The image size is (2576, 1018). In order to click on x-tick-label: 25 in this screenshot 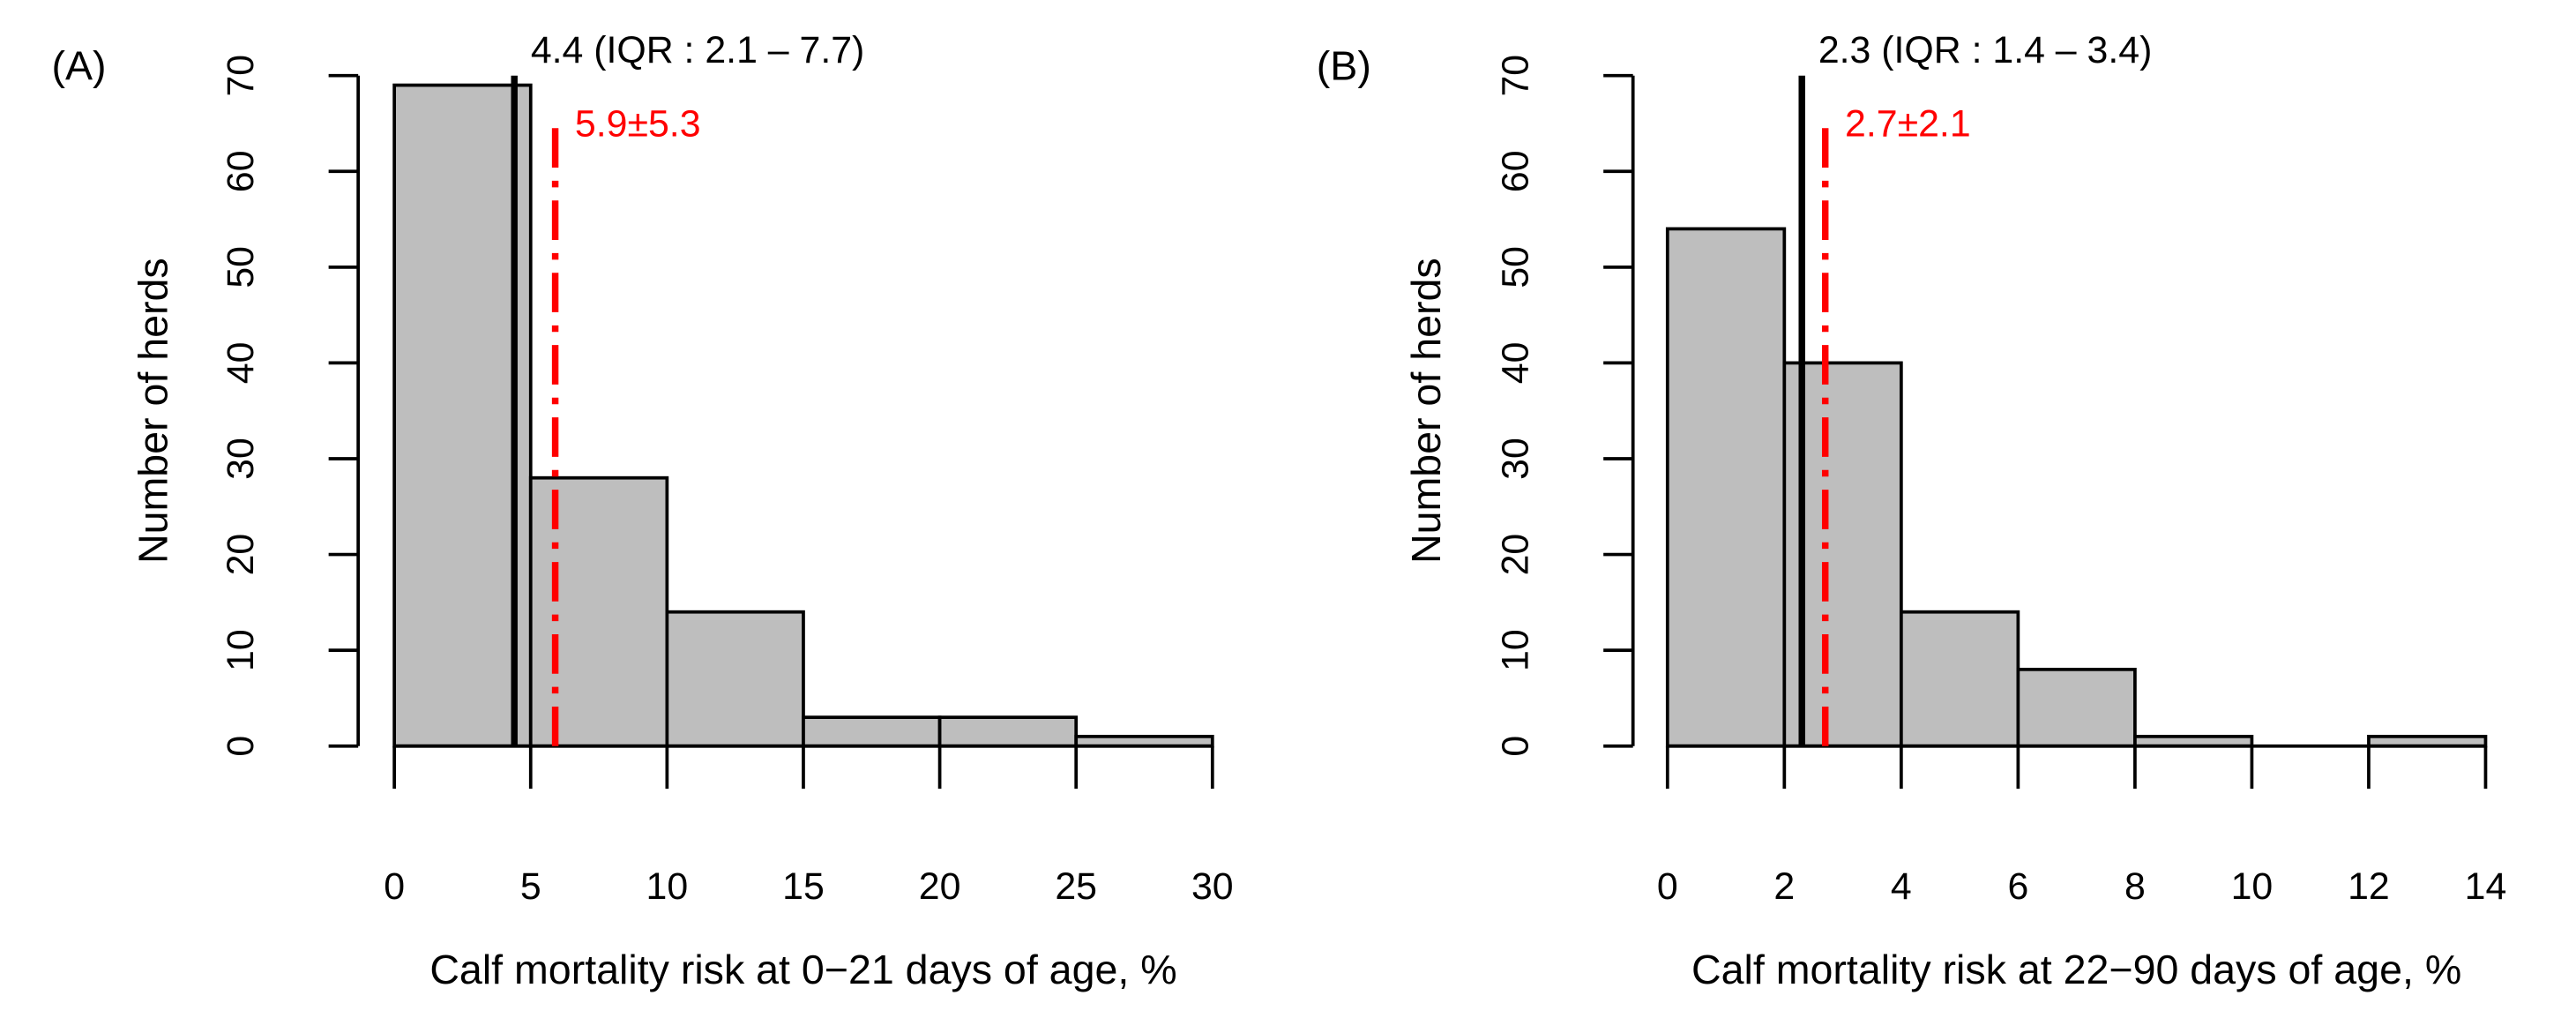, I will do `click(1076, 886)`.